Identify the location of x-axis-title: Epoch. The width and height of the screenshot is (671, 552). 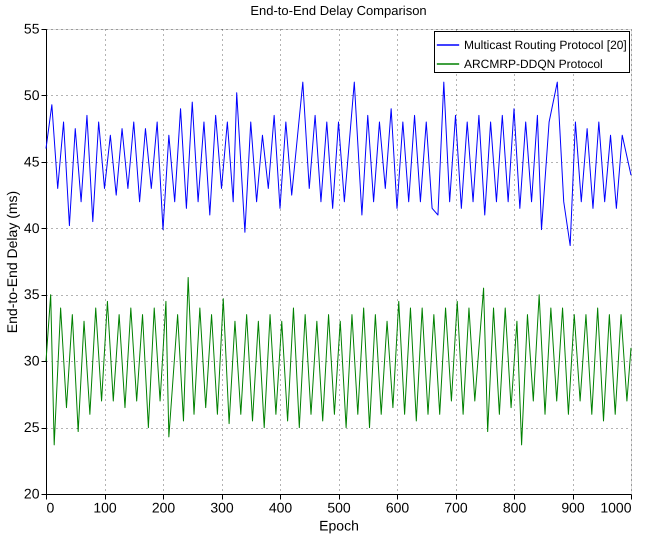
(339, 526).